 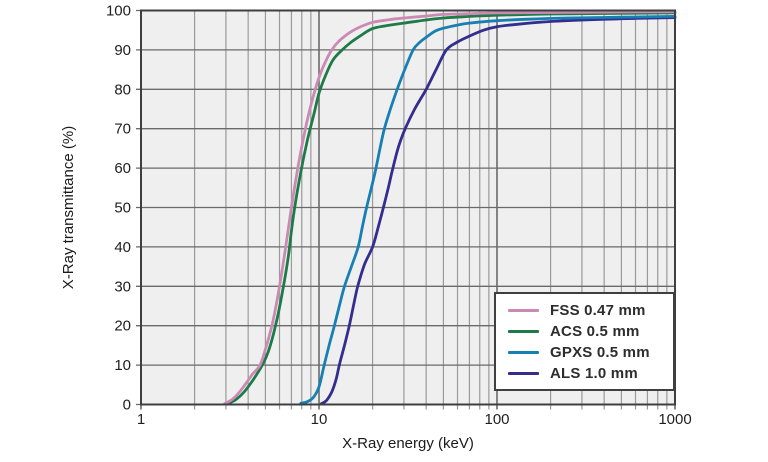 What do you see at coordinates (122, 365) in the screenshot?
I see `y-tick-label: 10` at bounding box center [122, 365].